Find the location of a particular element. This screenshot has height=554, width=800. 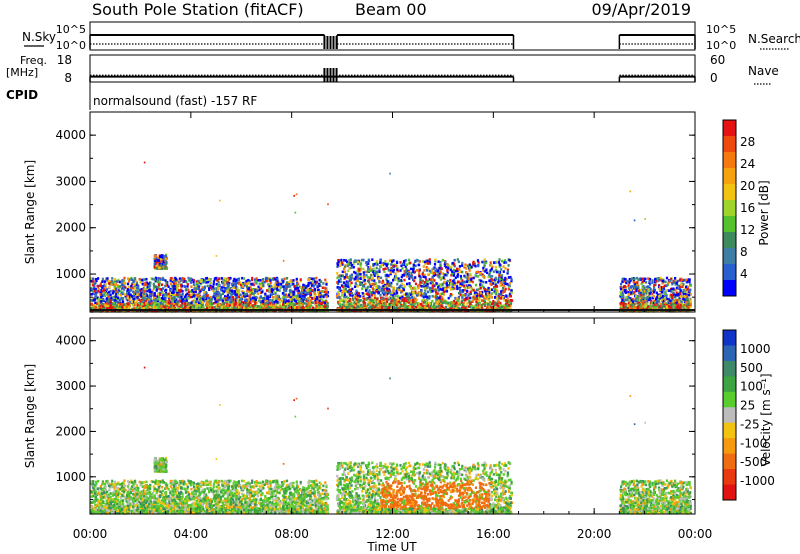

freq-tick-top: 18 is located at coordinates (64, 60).